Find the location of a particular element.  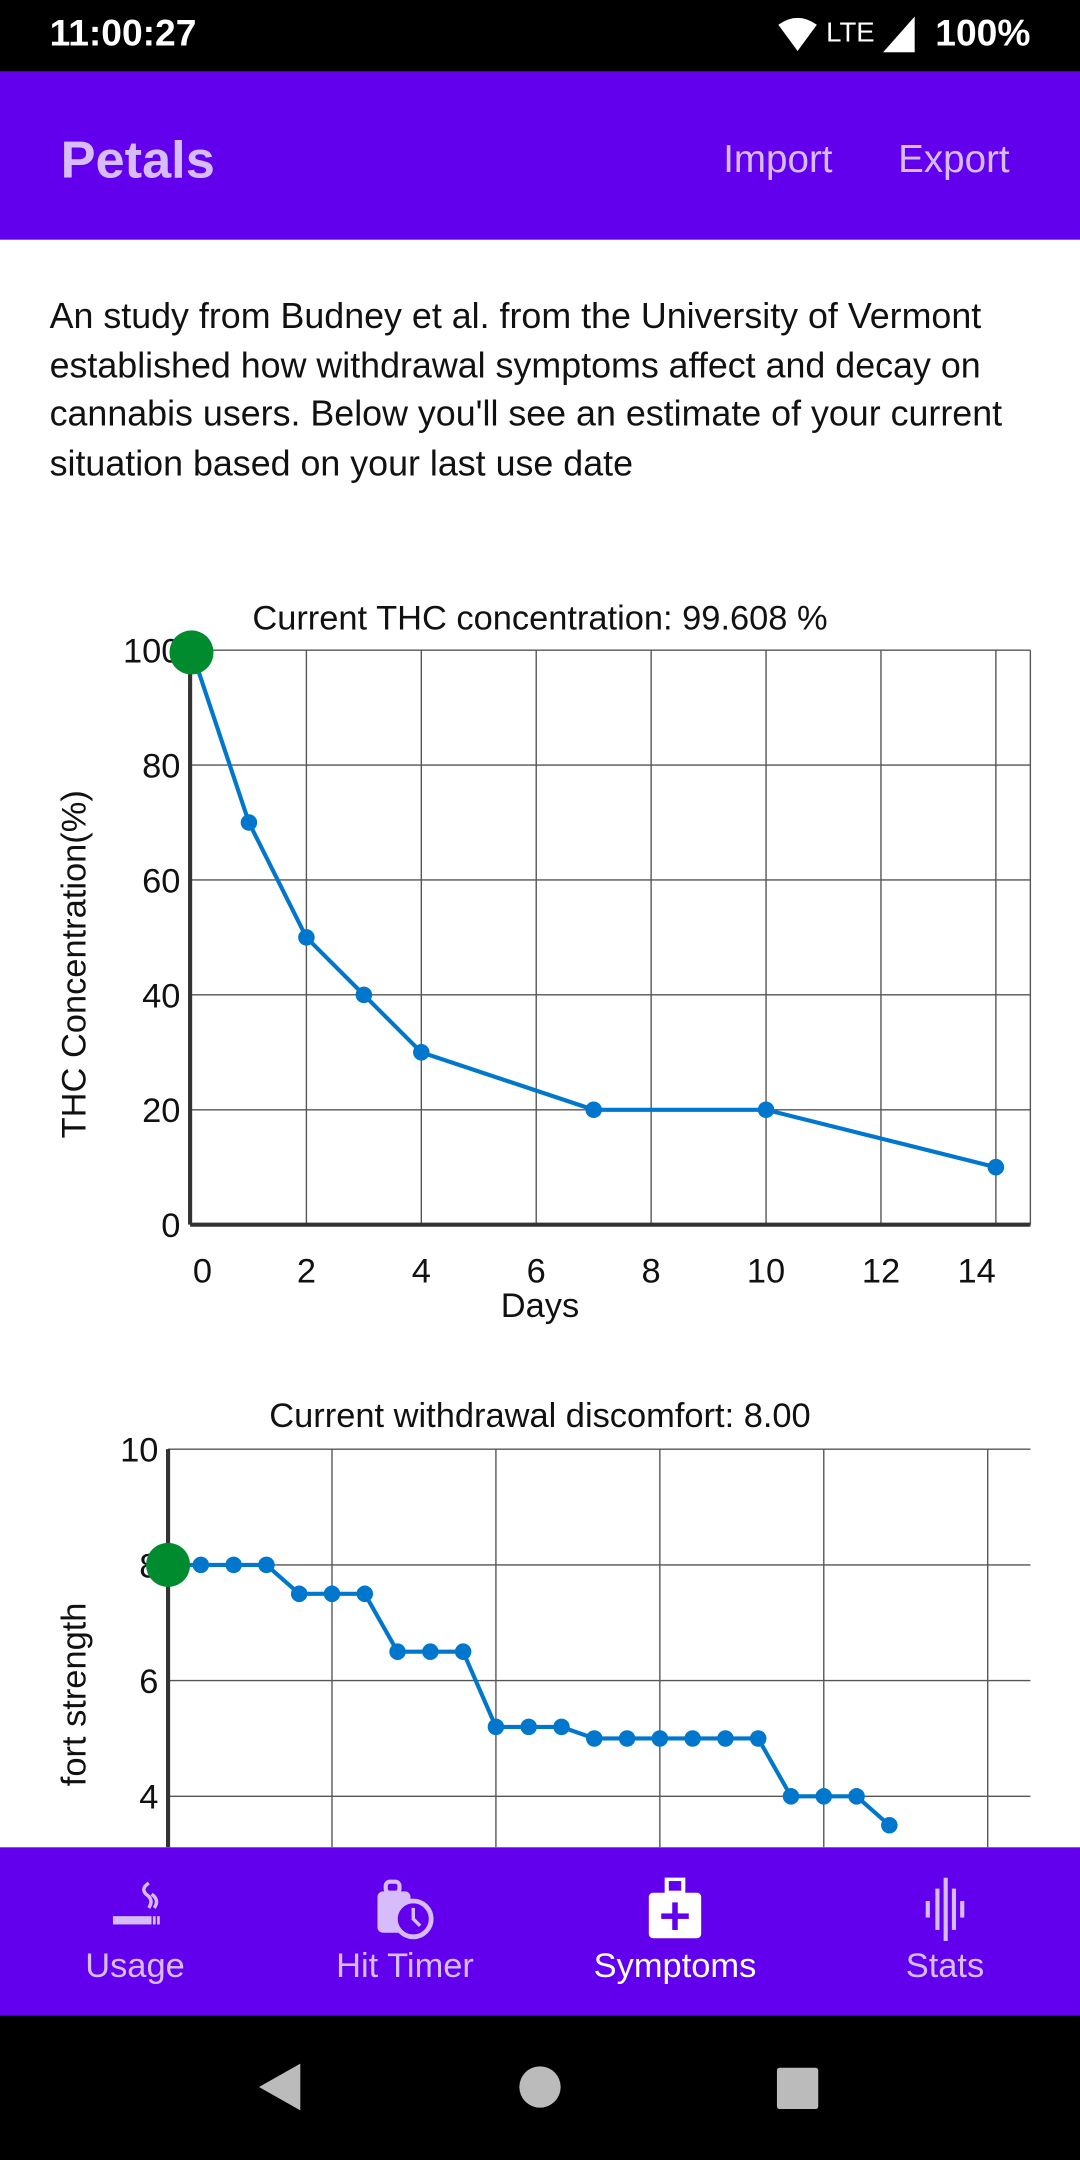

nav-label: Hit Timer is located at coordinates (405, 1966).